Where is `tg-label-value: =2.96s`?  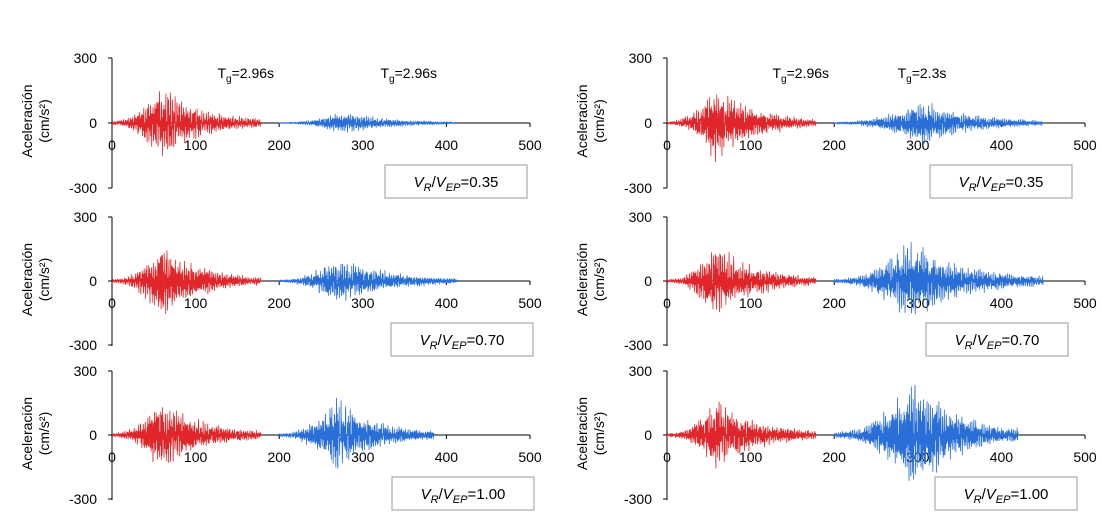
tg-label-value: =2.96s is located at coordinates (416, 73).